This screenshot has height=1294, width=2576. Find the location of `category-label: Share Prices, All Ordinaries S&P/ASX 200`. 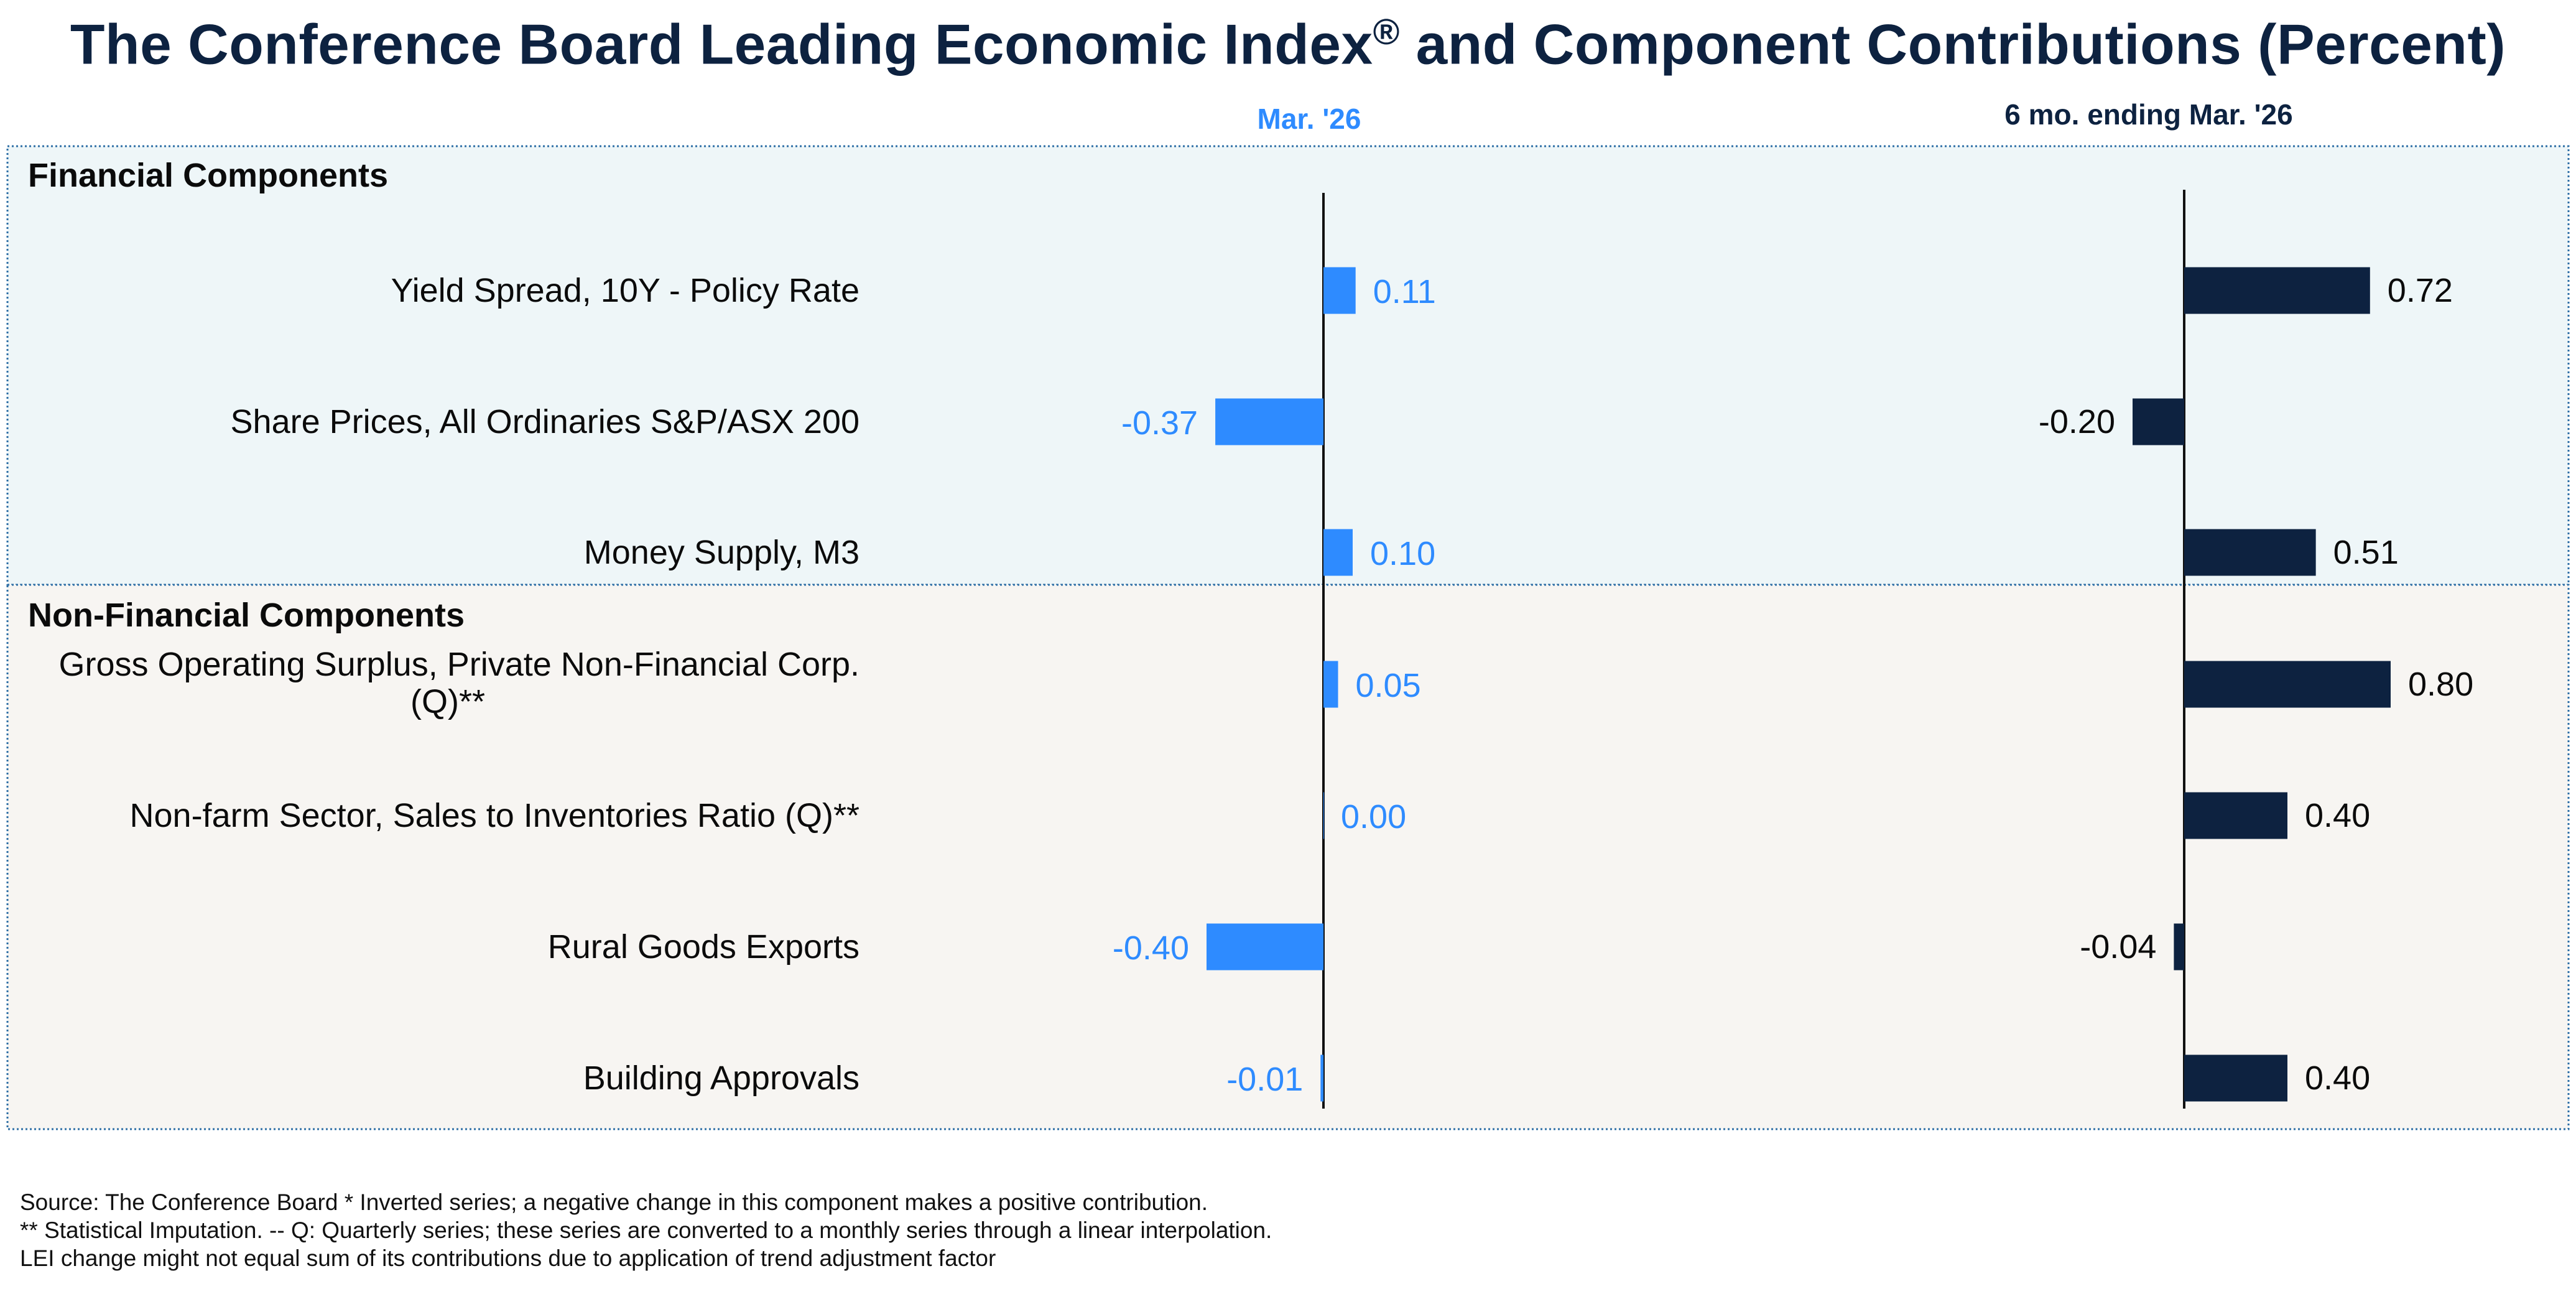

category-label: Share Prices, All Ordinaries S&P/ASX 200 is located at coordinates (545, 422).